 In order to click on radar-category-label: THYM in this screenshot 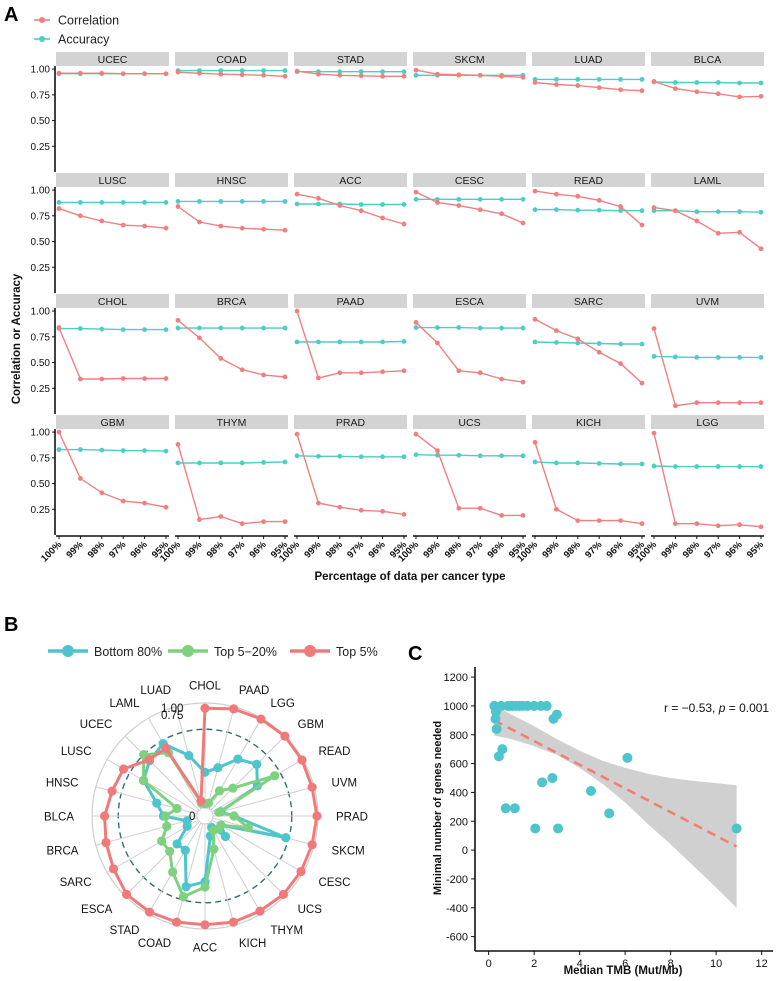, I will do `click(287, 931)`.